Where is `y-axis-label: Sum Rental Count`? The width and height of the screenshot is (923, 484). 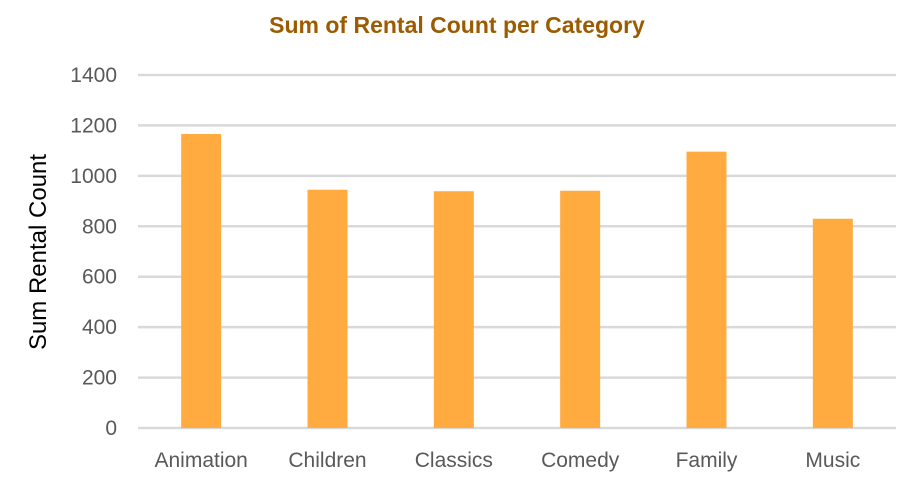 y-axis-label: Sum Rental Count is located at coordinates (38, 252).